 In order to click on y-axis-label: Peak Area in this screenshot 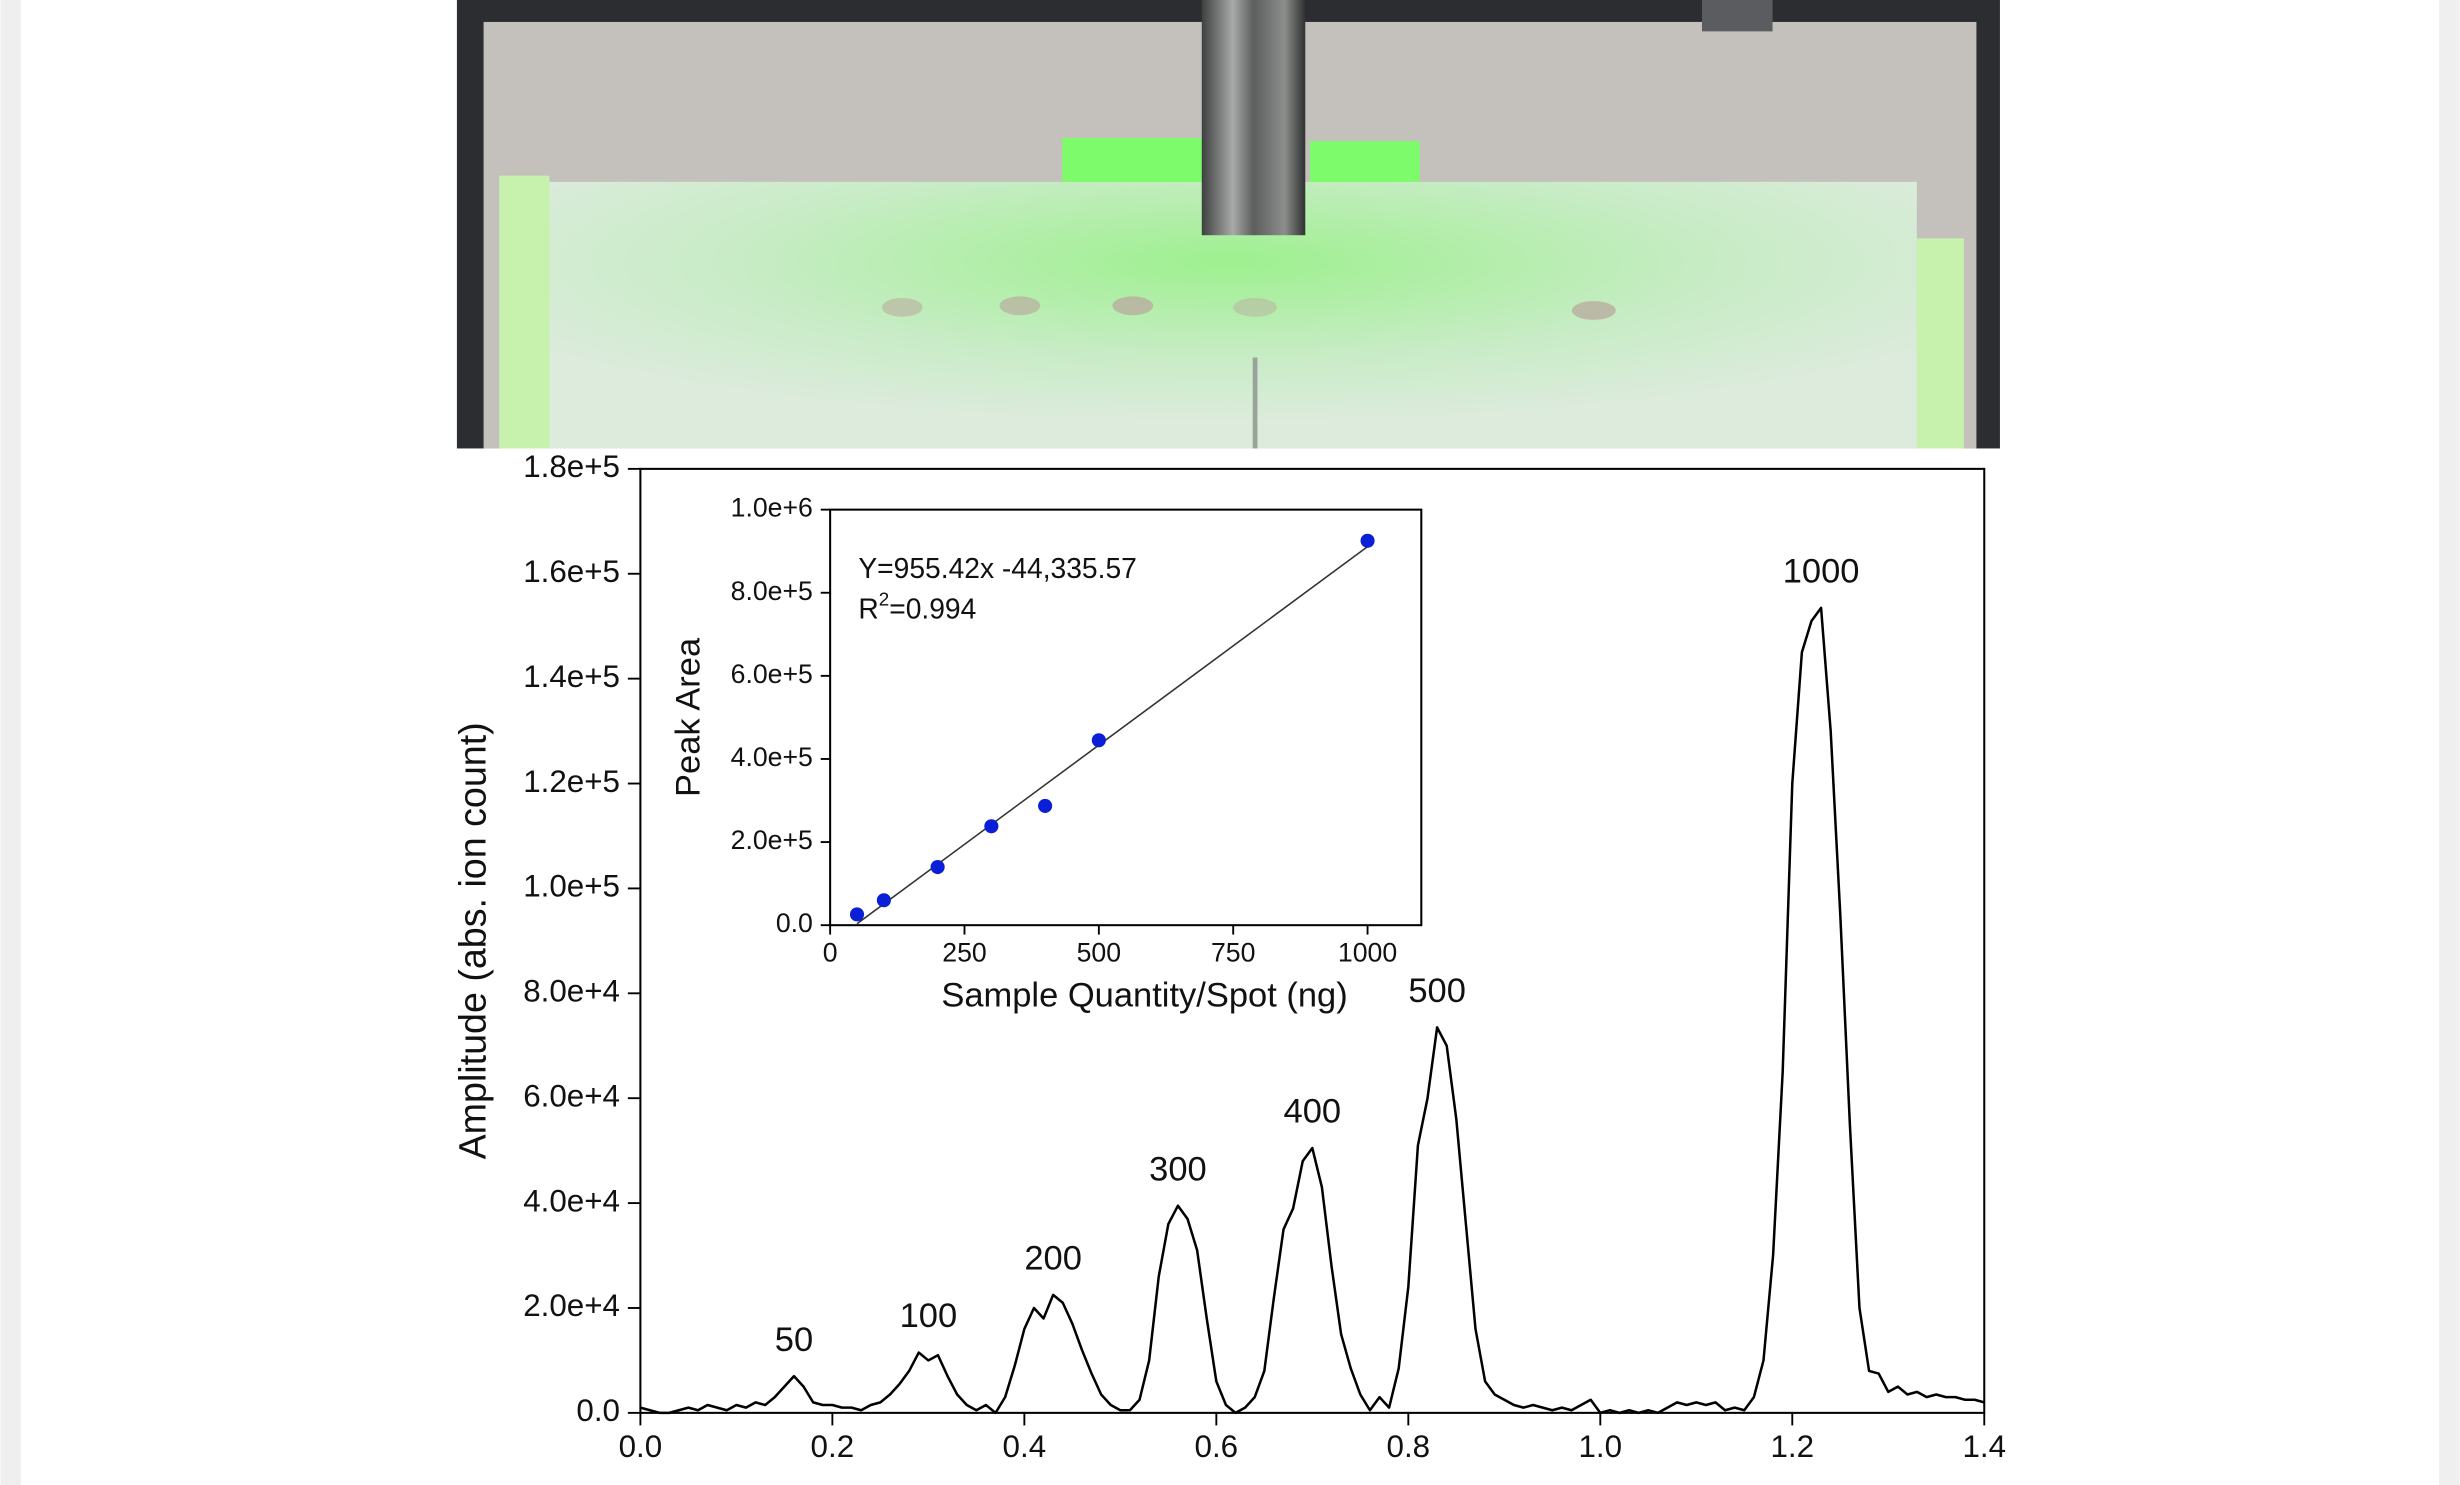, I will do `click(689, 717)`.